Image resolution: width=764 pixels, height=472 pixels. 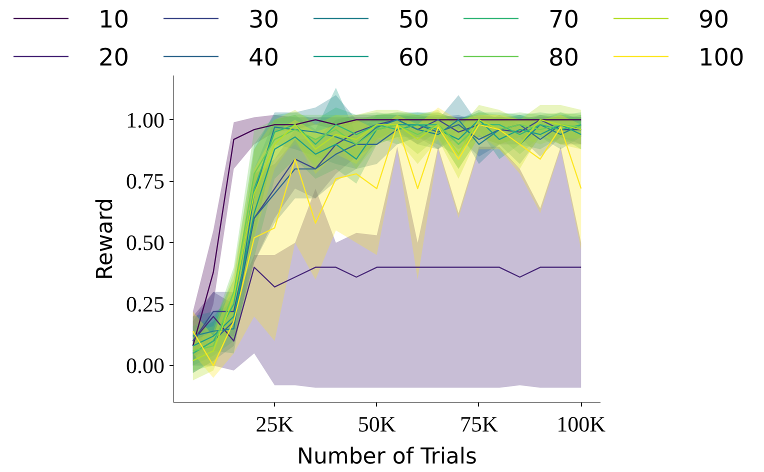 What do you see at coordinates (721, 58) in the screenshot?
I see `legend-label: 100` at bounding box center [721, 58].